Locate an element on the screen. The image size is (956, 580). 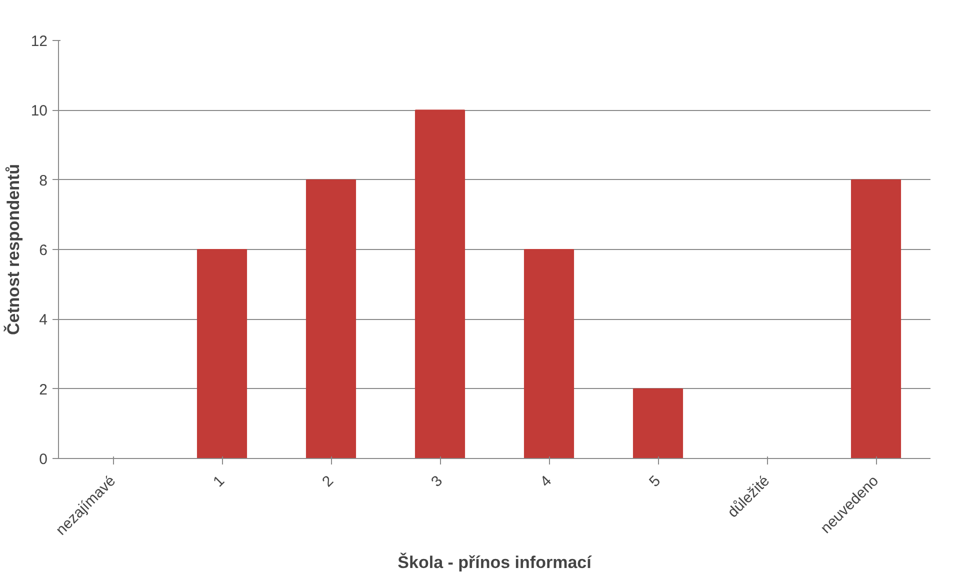
x-tick-label: 2 is located at coordinates (328, 481).